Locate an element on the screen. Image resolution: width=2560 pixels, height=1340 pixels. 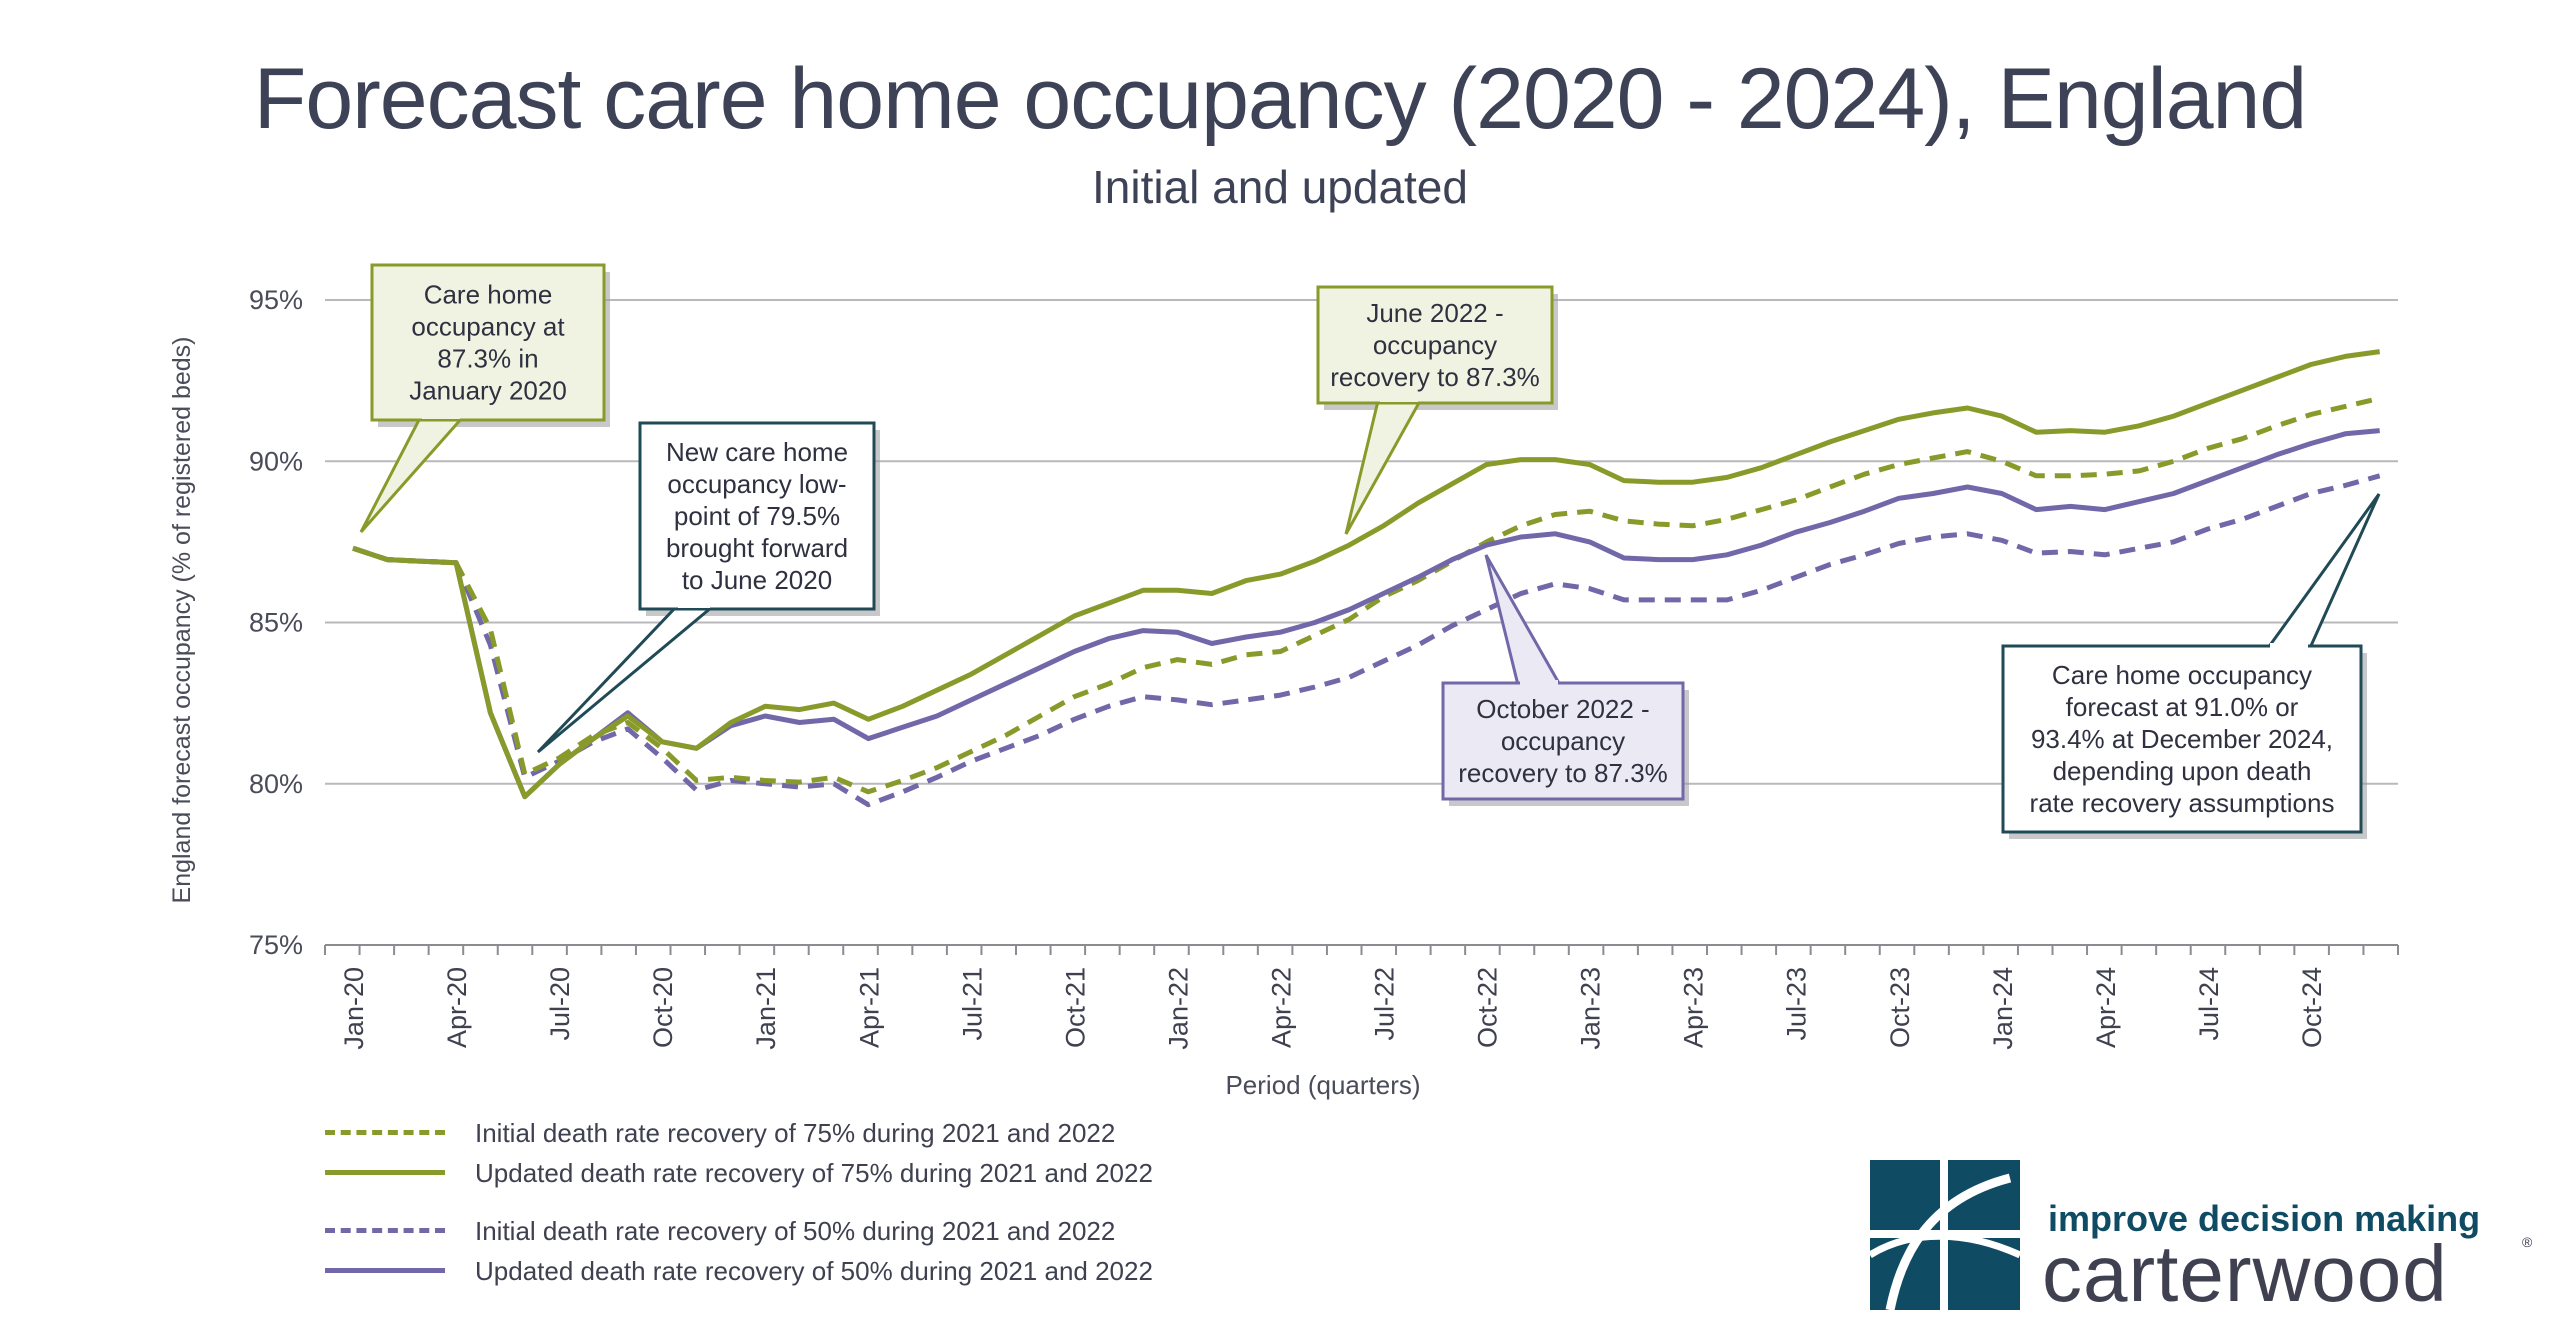
y-tick-label: 75% is located at coordinates (276, 945).